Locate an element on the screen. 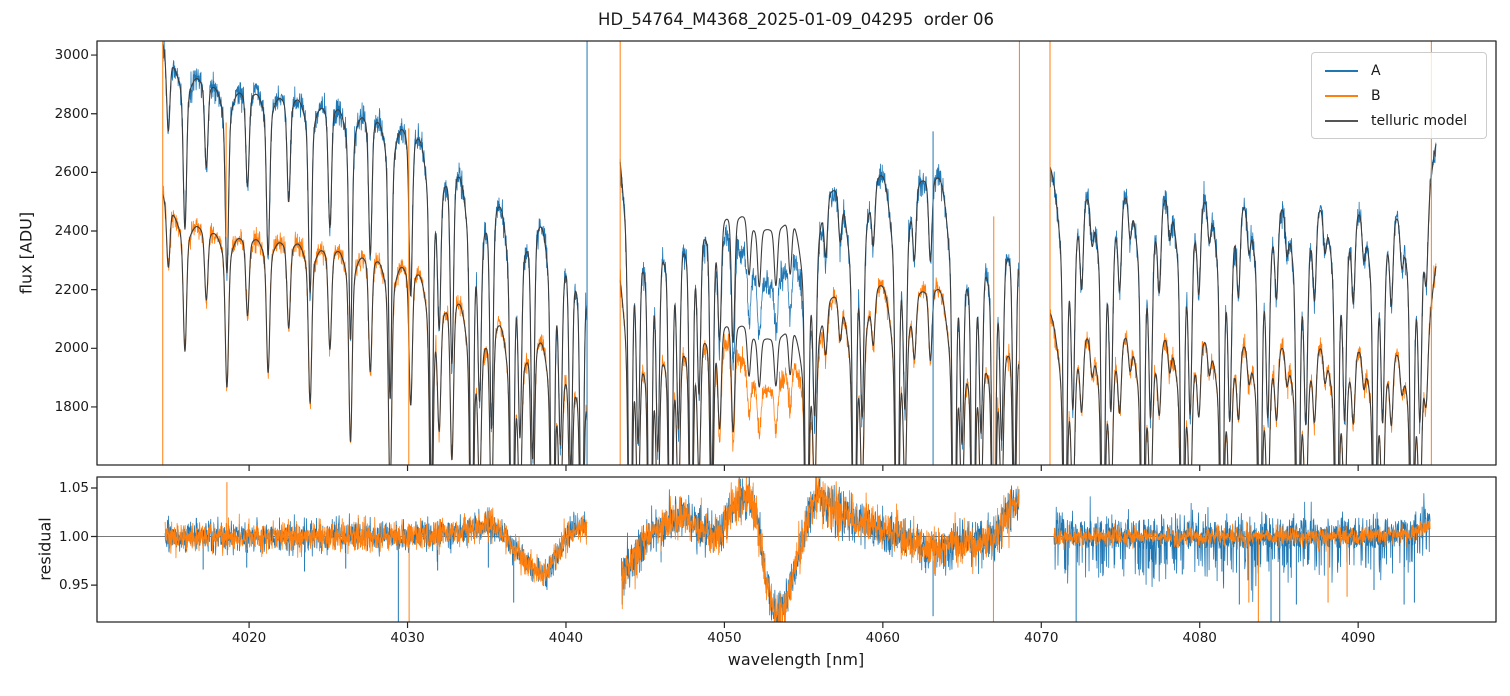 The image size is (1510, 696). flux-y-tick-label: 1800 is located at coordinates (71, 406).